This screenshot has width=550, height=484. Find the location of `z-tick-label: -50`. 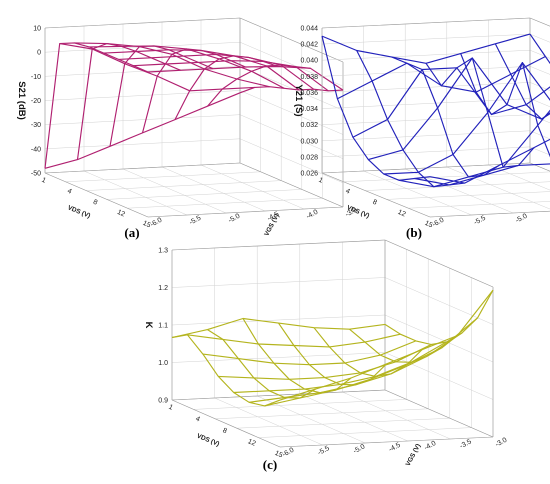

z-tick-label: -50 is located at coordinates (36, 174).